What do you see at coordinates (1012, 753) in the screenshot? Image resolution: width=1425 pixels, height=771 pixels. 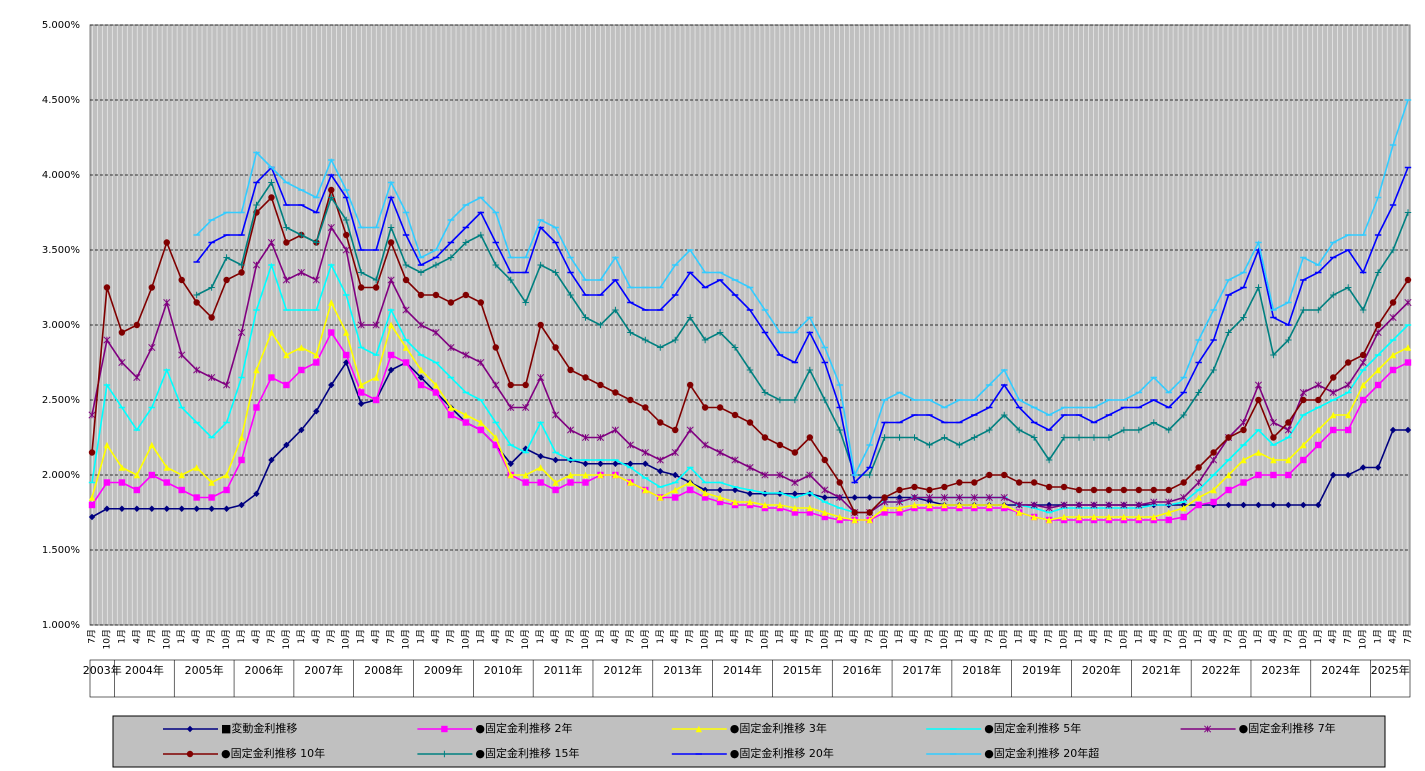 I see `legend-item: ●固定金利推移 20年超` at bounding box center [1012, 753].